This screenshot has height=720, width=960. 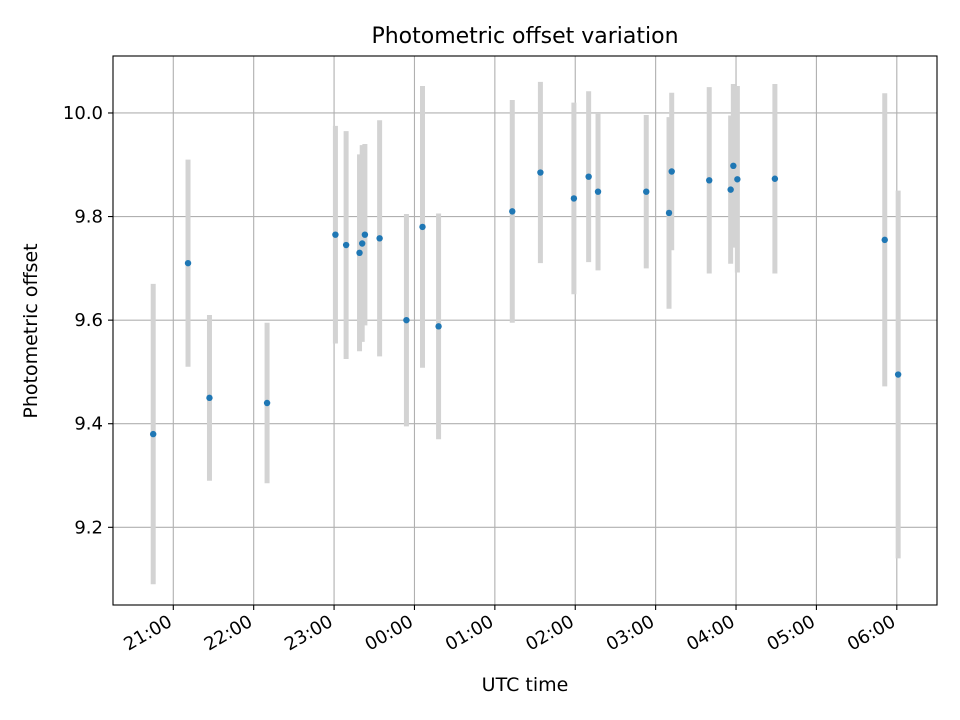 What do you see at coordinates (88, 527) in the screenshot?
I see `y-tick-label: 9.2` at bounding box center [88, 527].